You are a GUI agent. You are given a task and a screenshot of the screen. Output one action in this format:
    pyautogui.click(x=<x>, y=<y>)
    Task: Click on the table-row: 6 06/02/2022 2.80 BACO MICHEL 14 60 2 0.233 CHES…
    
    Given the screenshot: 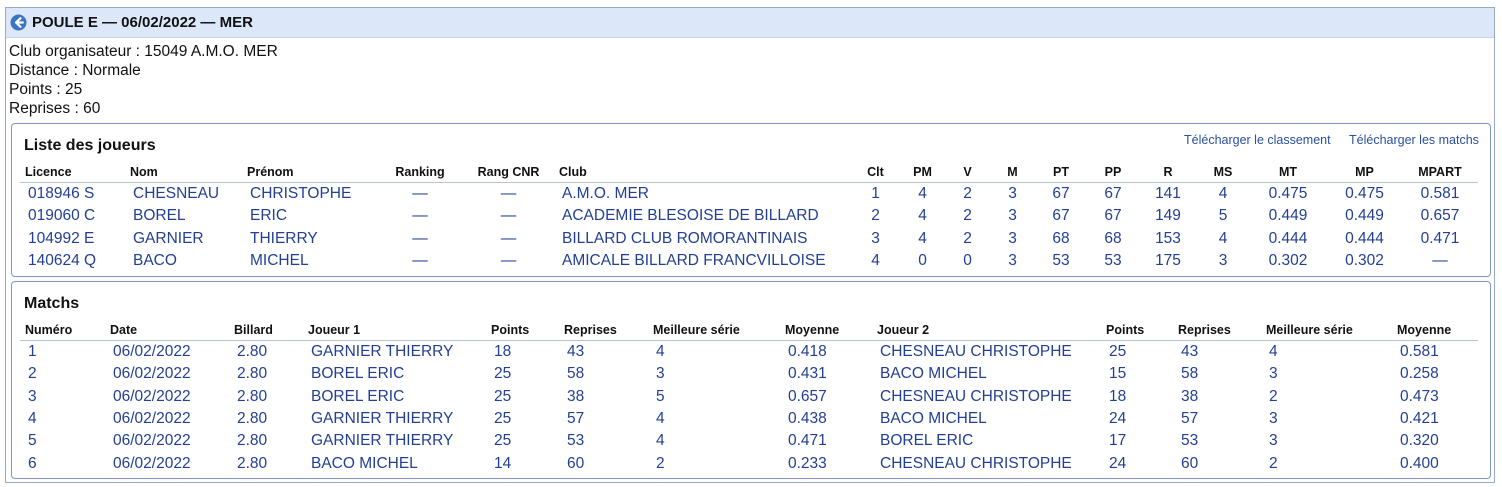 What is the action you would take?
    pyautogui.click(x=749, y=463)
    